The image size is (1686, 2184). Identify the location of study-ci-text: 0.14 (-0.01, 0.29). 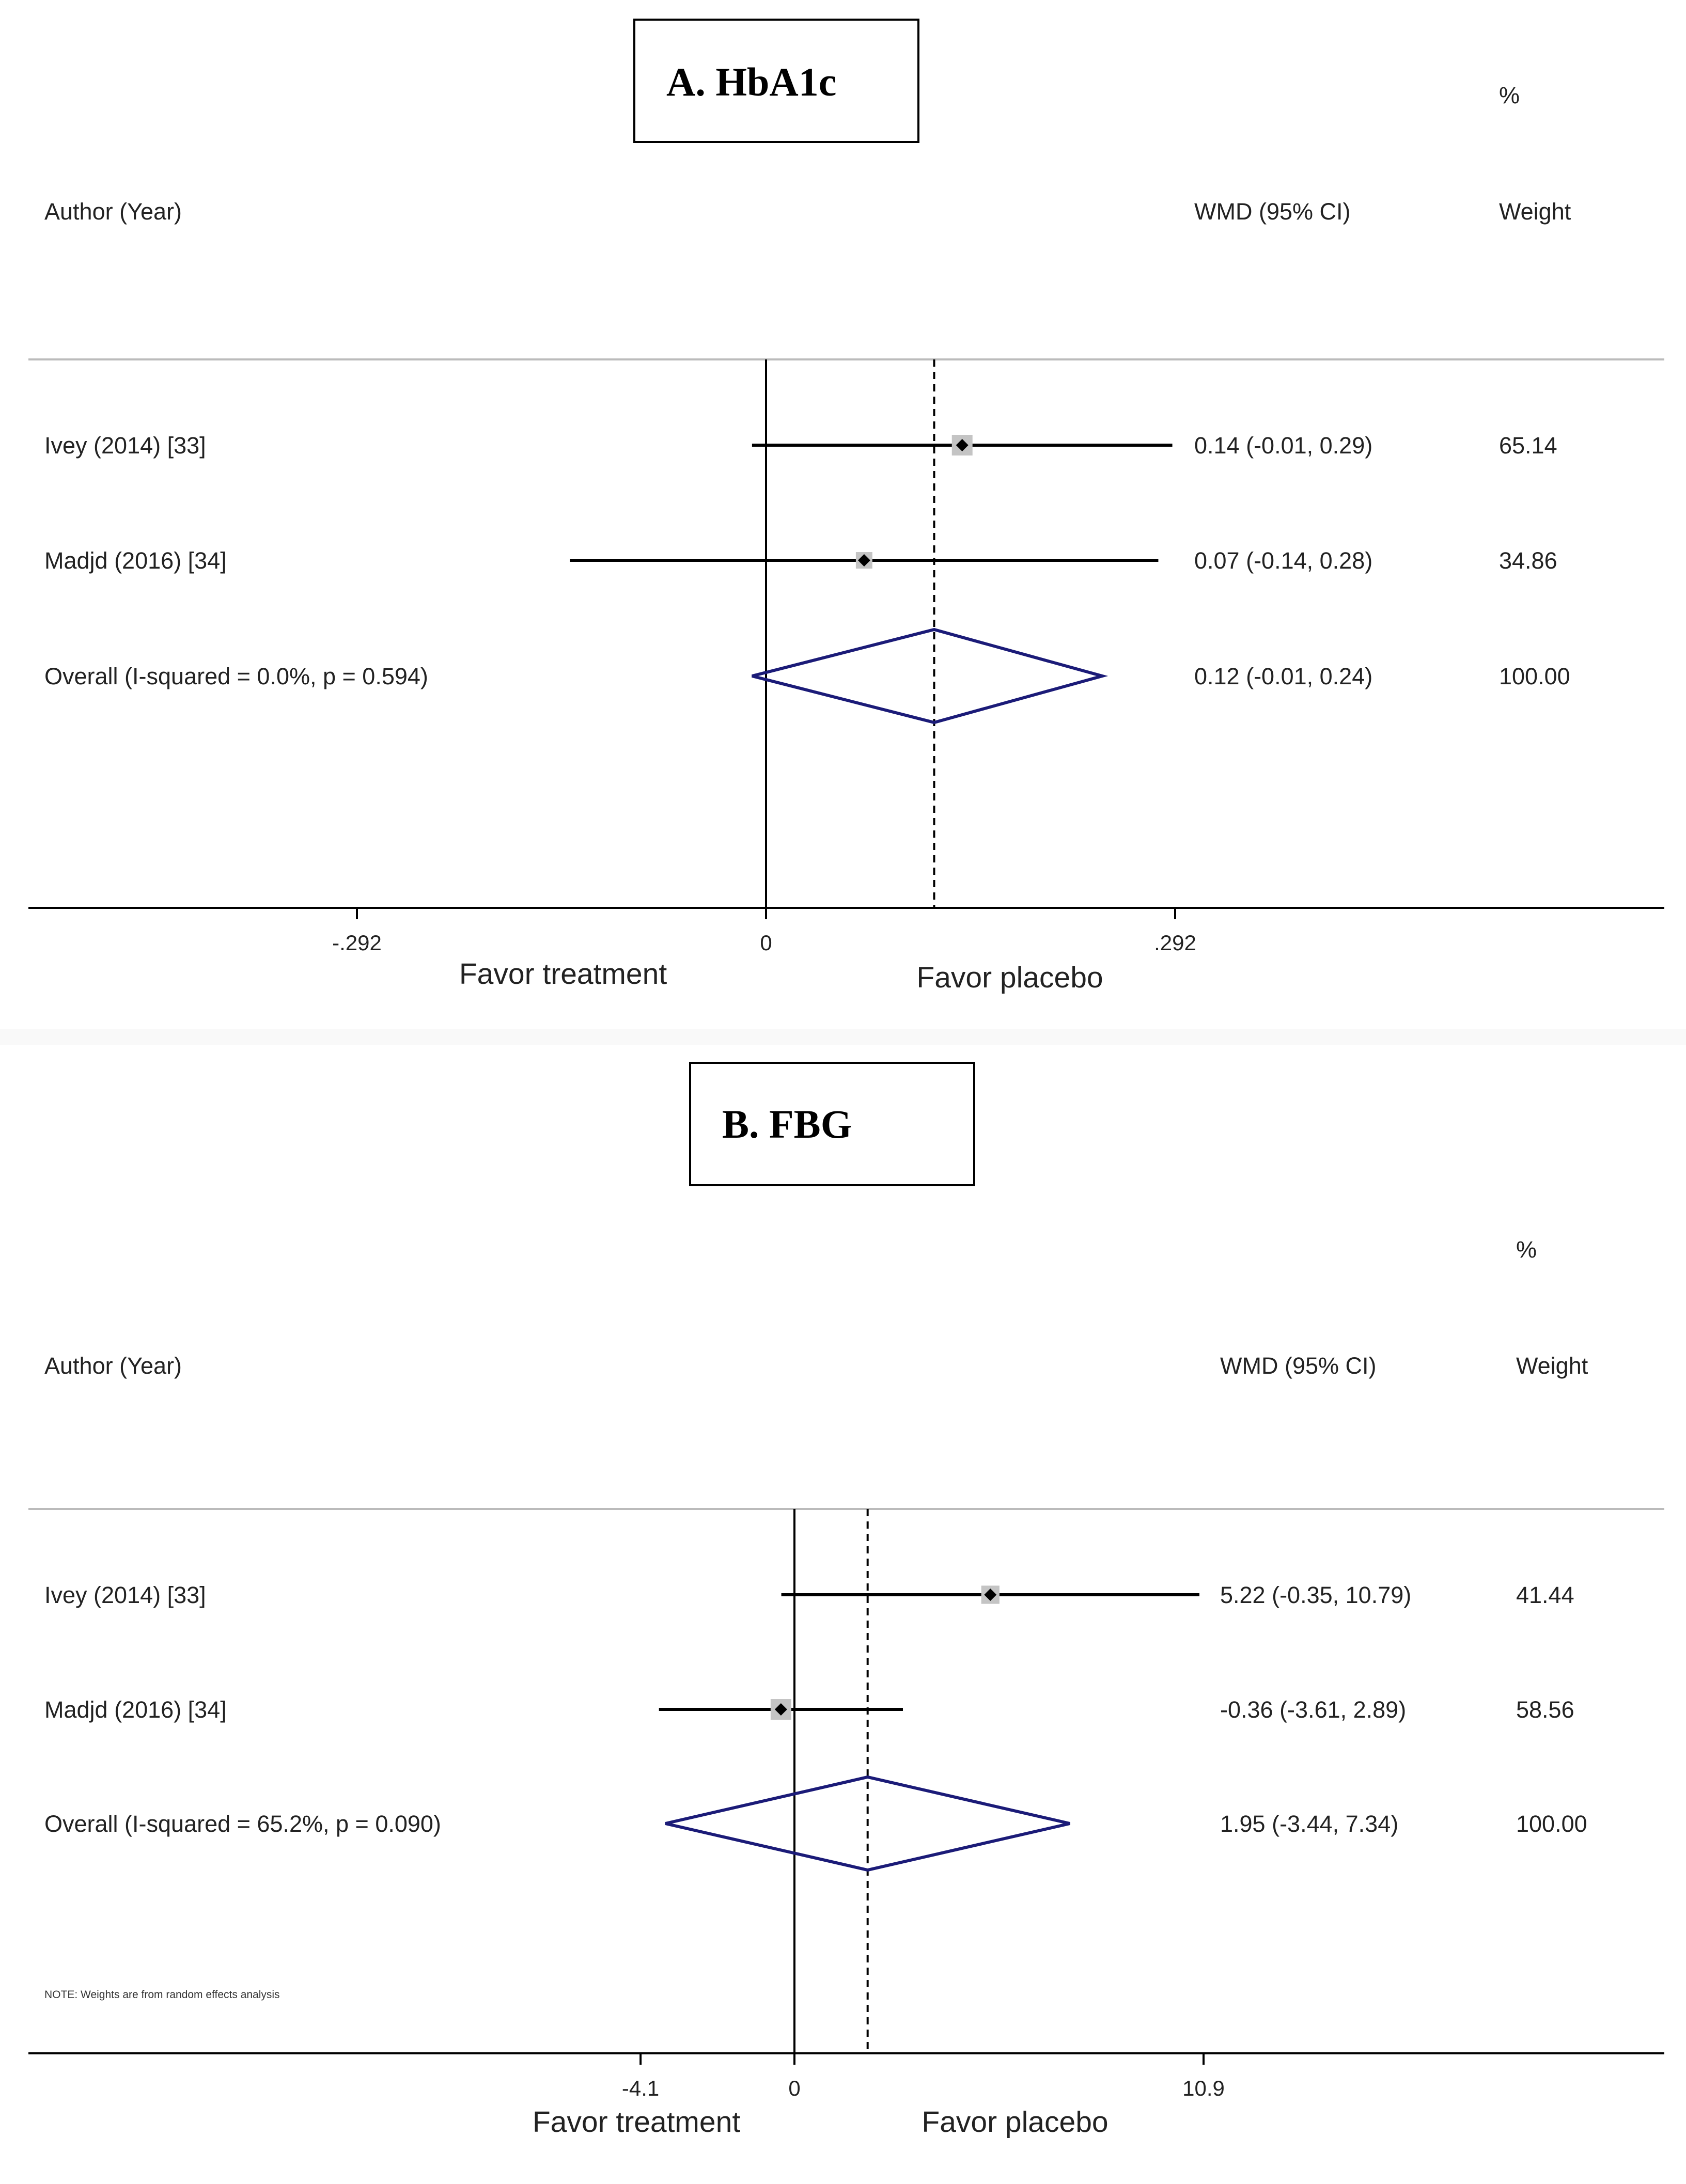
(1283, 445).